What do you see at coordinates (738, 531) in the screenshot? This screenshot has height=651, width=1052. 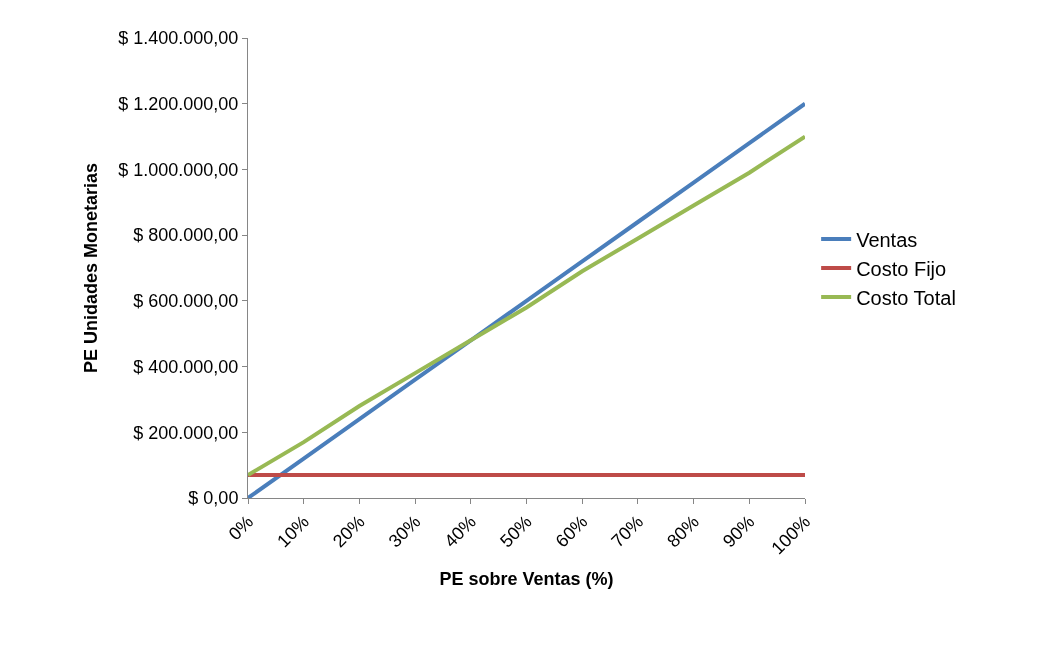 I see `x-tick-label: 90%` at bounding box center [738, 531].